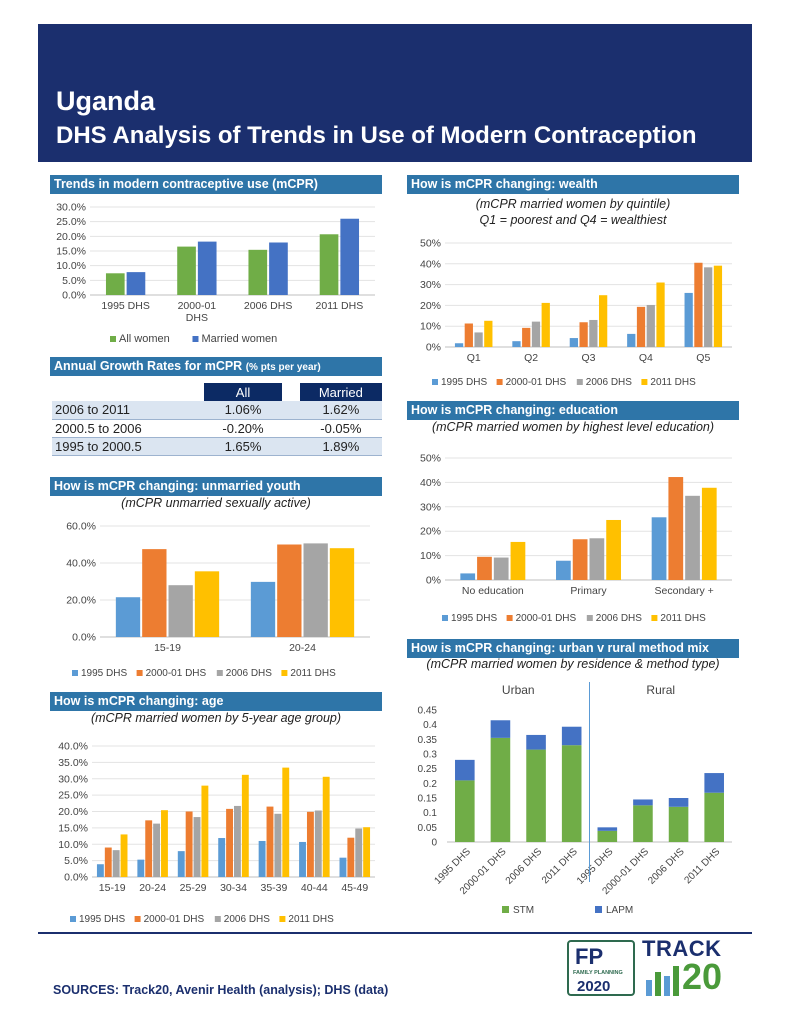 The width and height of the screenshot is (791, 1024). I want to click on growth-unit: (% pts per year), so click(283, 367).